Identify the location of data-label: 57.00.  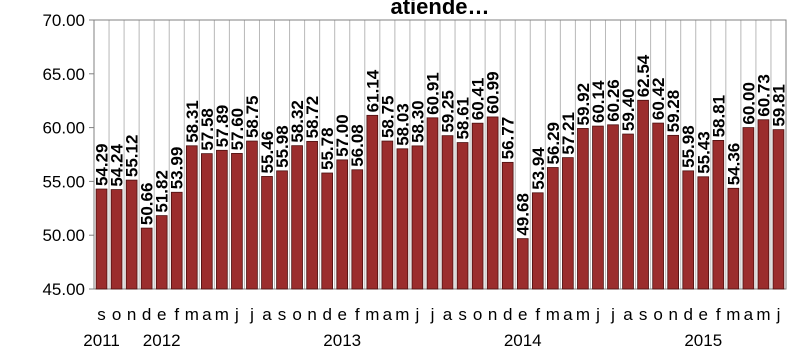
(342, 135).